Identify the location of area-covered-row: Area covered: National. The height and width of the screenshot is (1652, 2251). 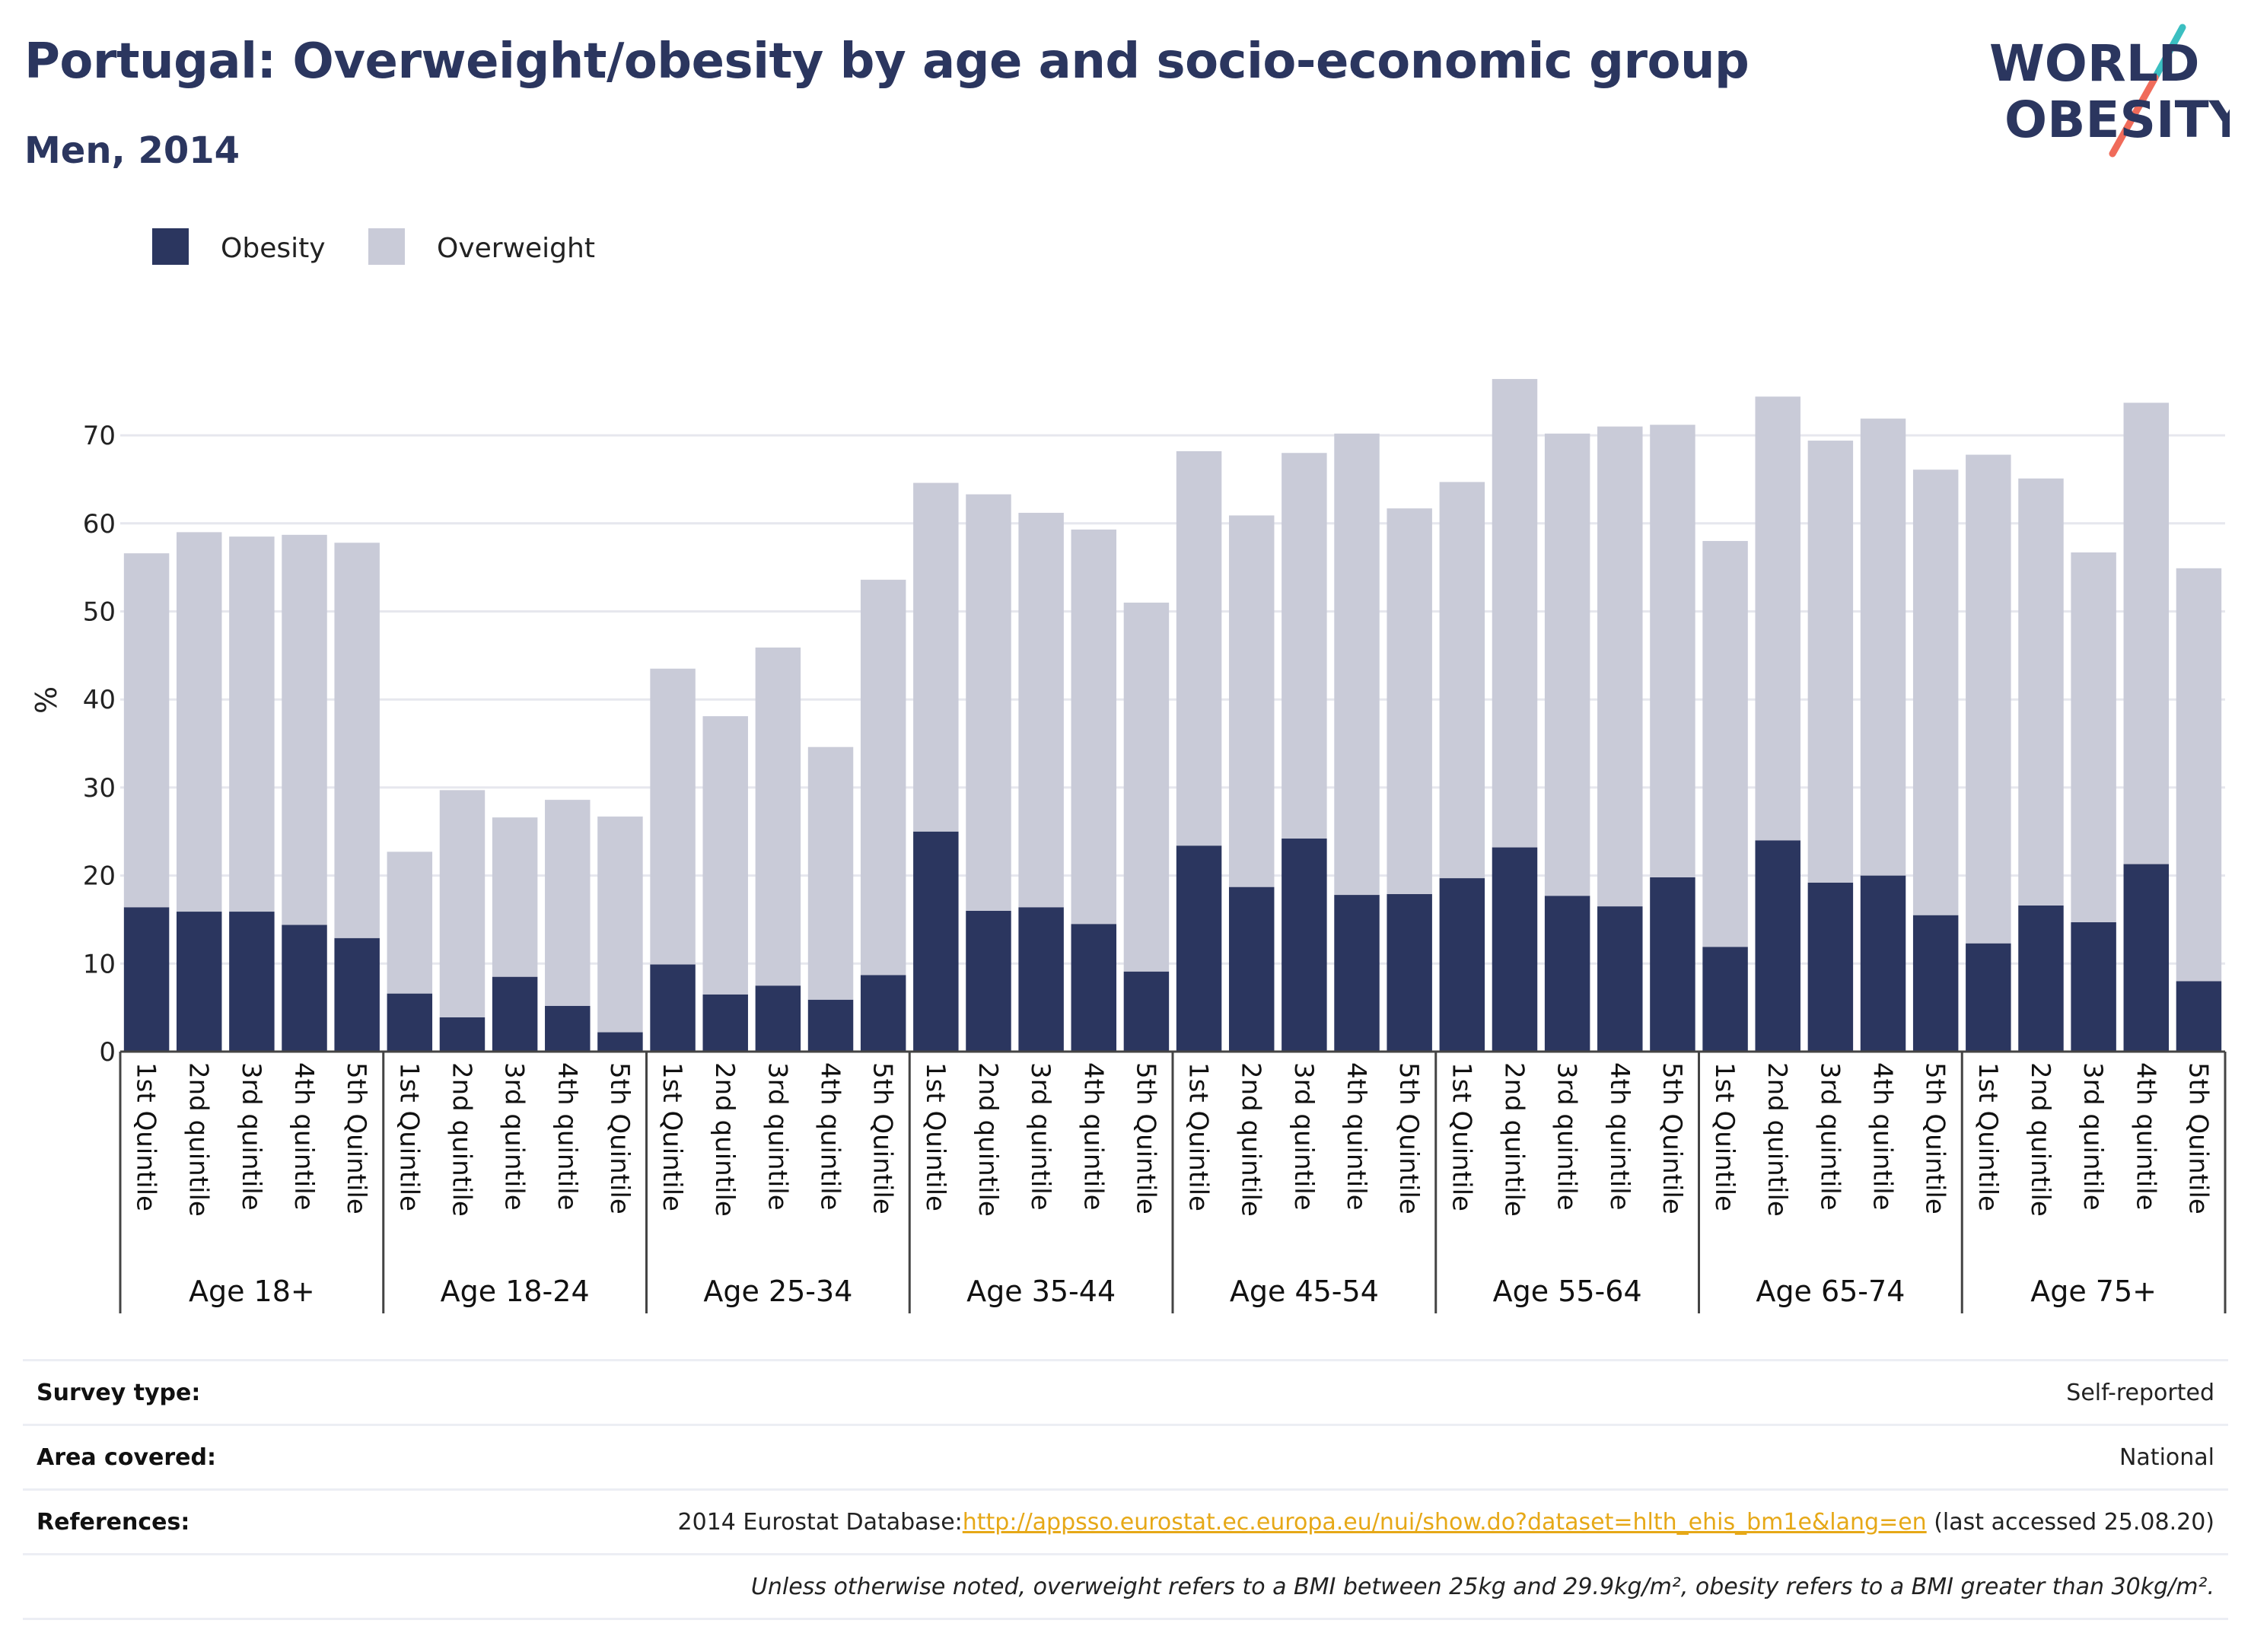
(1125, 1456).